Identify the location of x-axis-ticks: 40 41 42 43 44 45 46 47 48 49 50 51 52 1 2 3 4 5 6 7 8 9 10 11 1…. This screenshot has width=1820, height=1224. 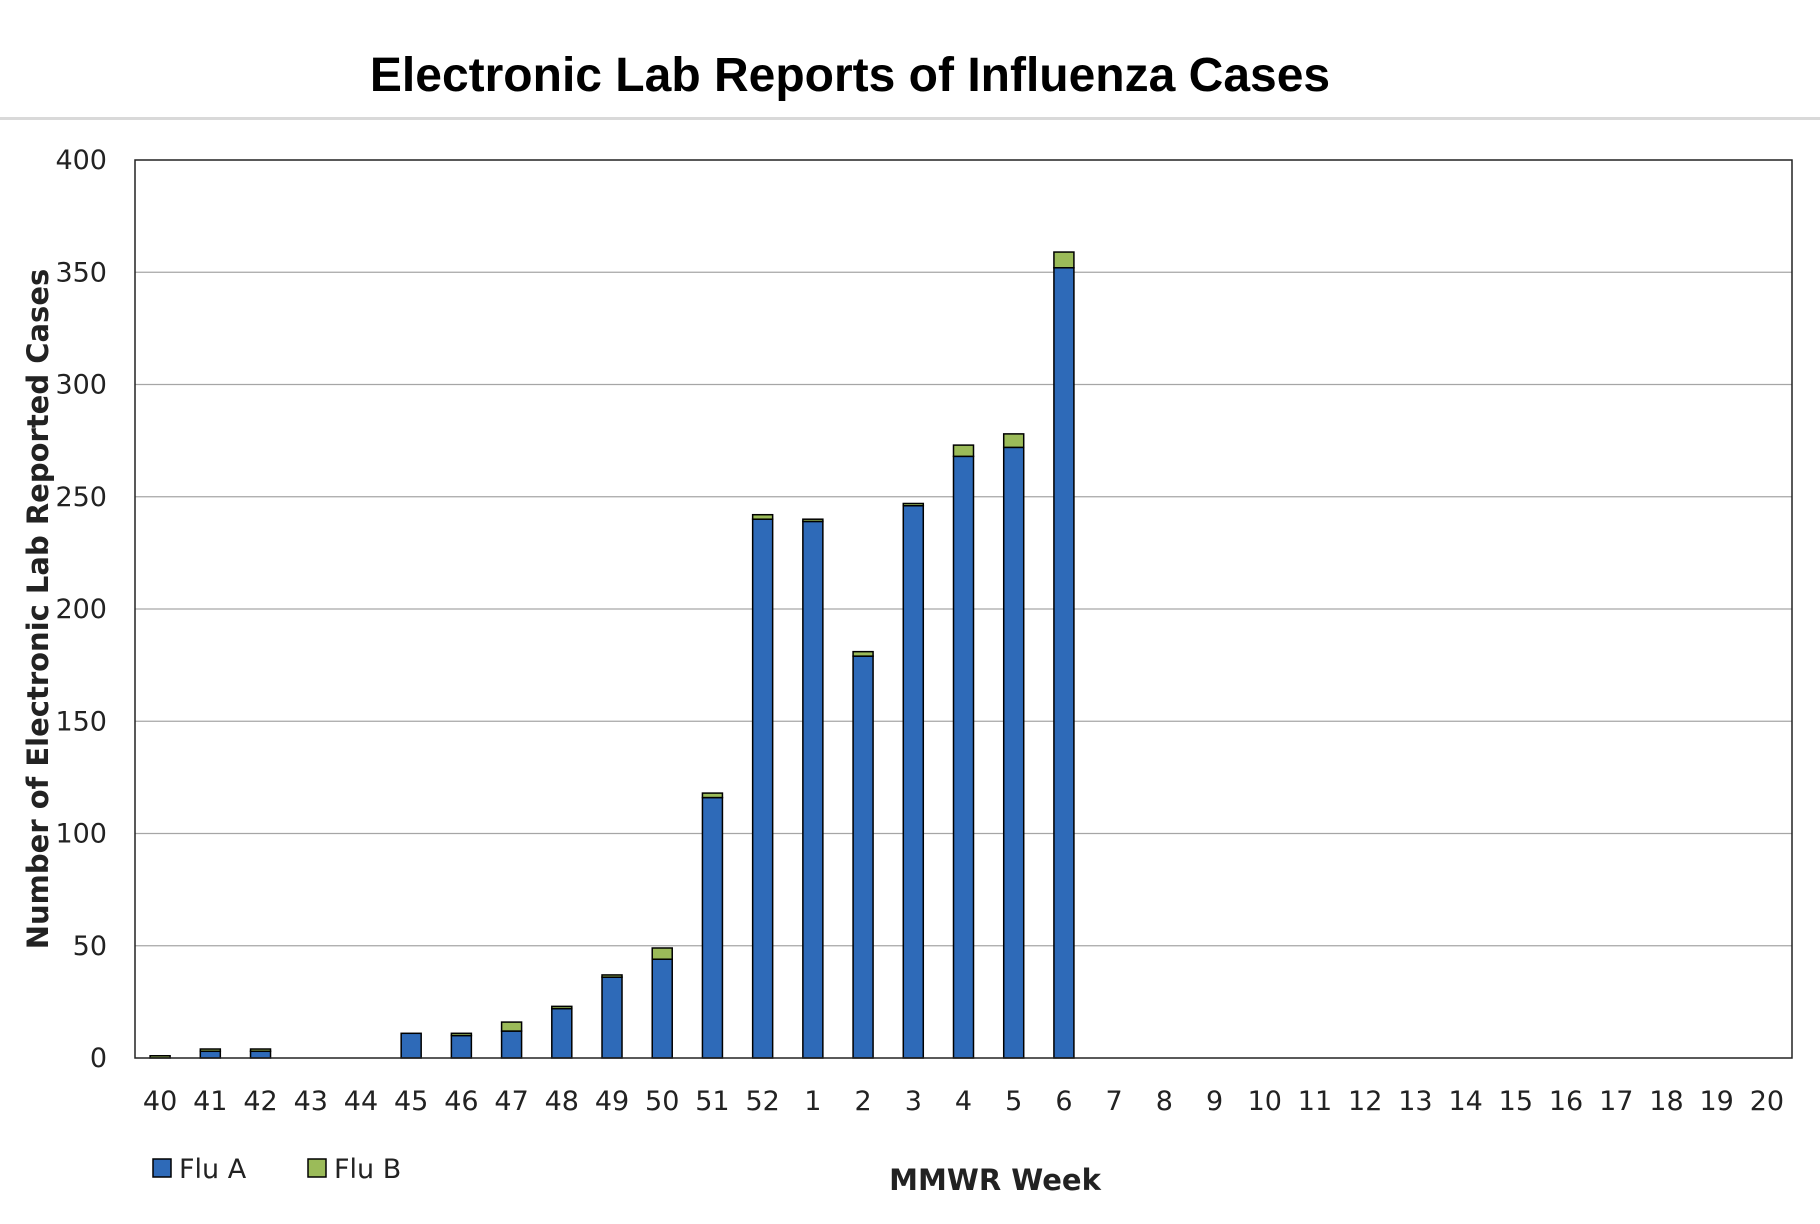
(963, 1101).